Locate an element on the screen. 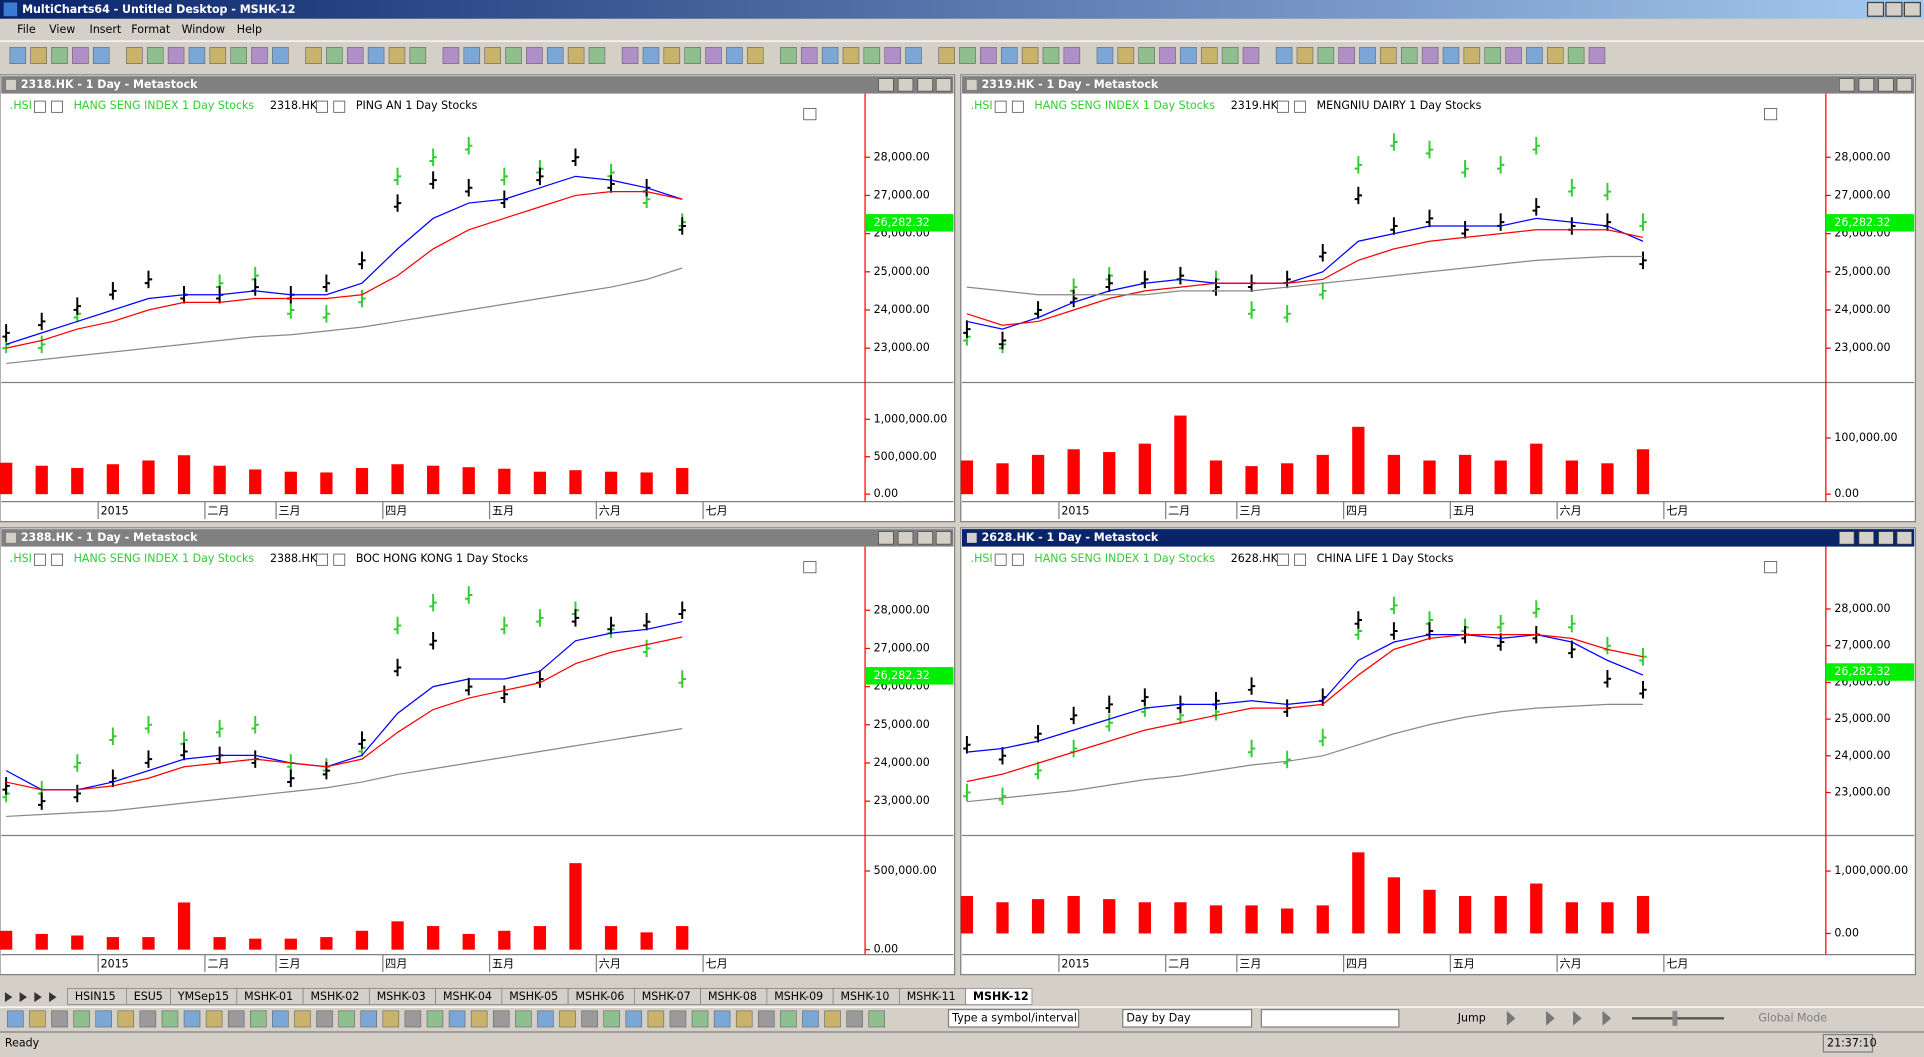  tab-label: MSHK-02 is located at coordinates (334, 996).